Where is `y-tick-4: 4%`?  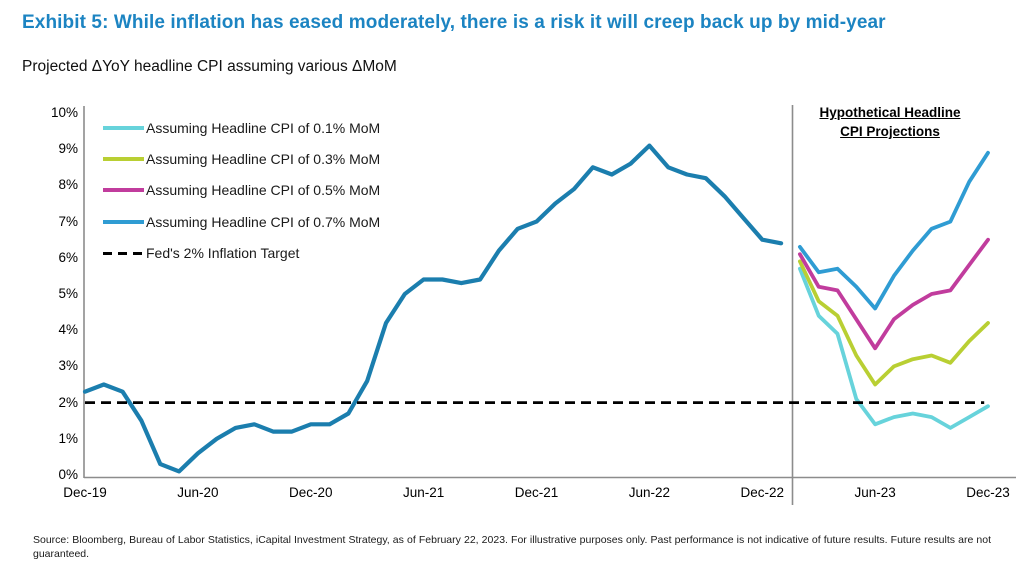
y-tick-4: 4% is located at coordinates (68, 330).